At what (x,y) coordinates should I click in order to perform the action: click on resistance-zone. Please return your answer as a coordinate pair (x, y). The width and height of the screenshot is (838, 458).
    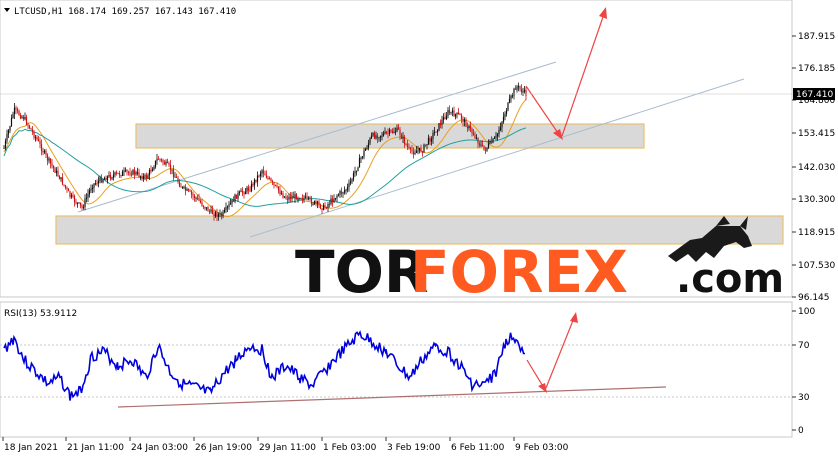
    Looking at the image, I should click on (390, 136).